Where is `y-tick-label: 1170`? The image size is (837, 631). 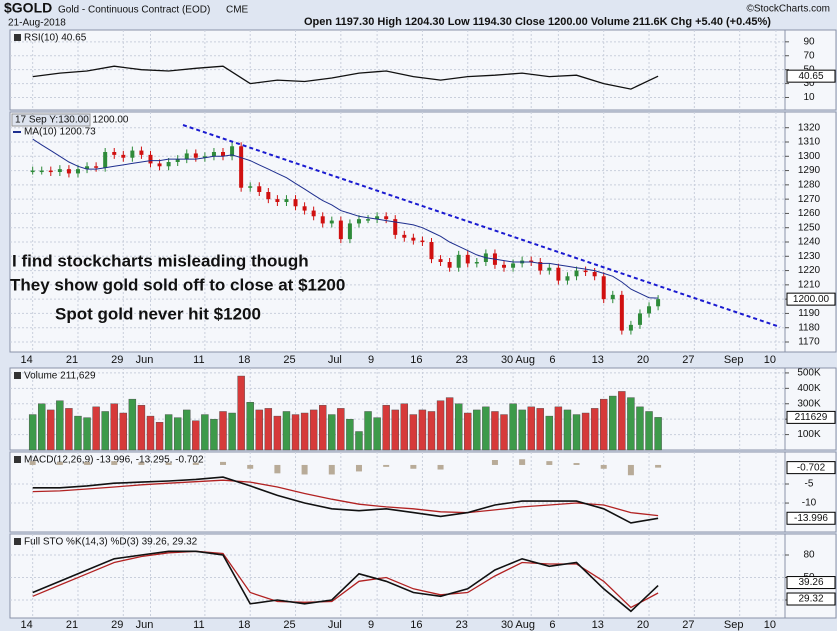
y-tick-label: 1170 is located at coordinates (809, 342).